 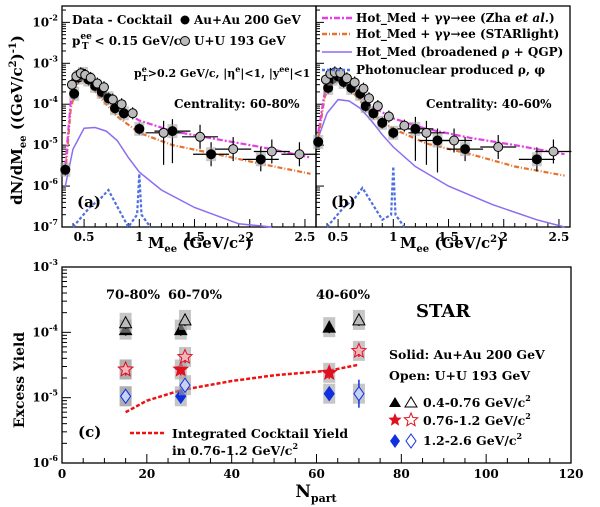 What do you see at coordinates (477, 419) in the screenshot?
I see `panel-c-legend-bin2: 0.76-1.2 GeV/c2` at bounding box center [477, 419].